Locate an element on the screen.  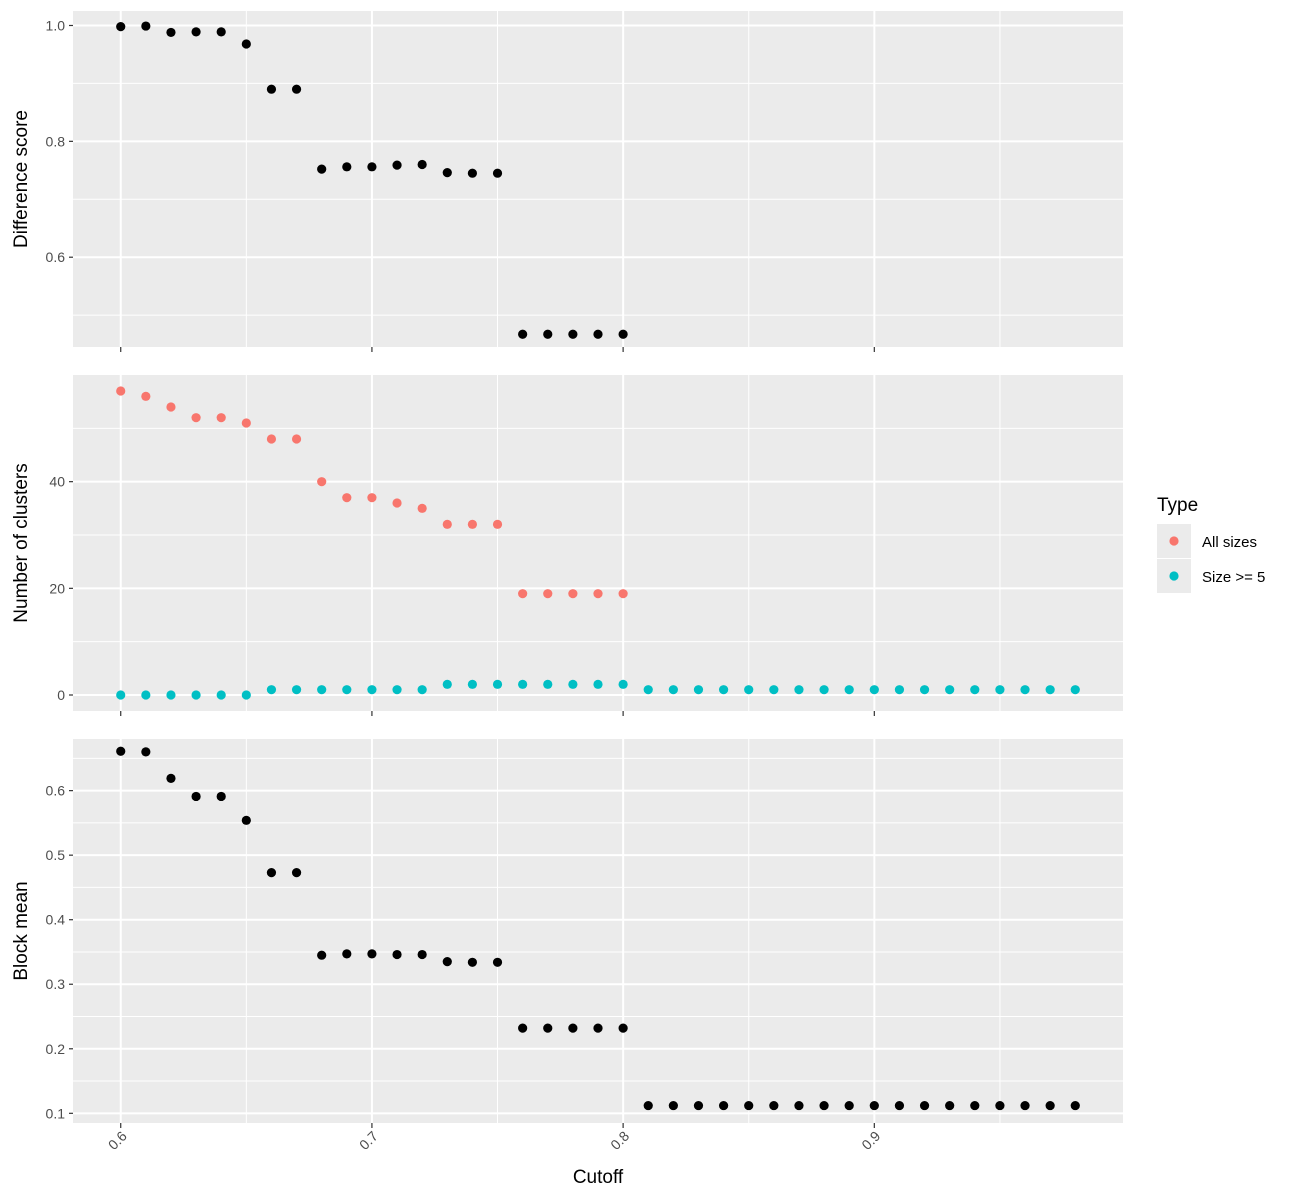
y-axis-title: Difference score is located at coordinates (21, 179).